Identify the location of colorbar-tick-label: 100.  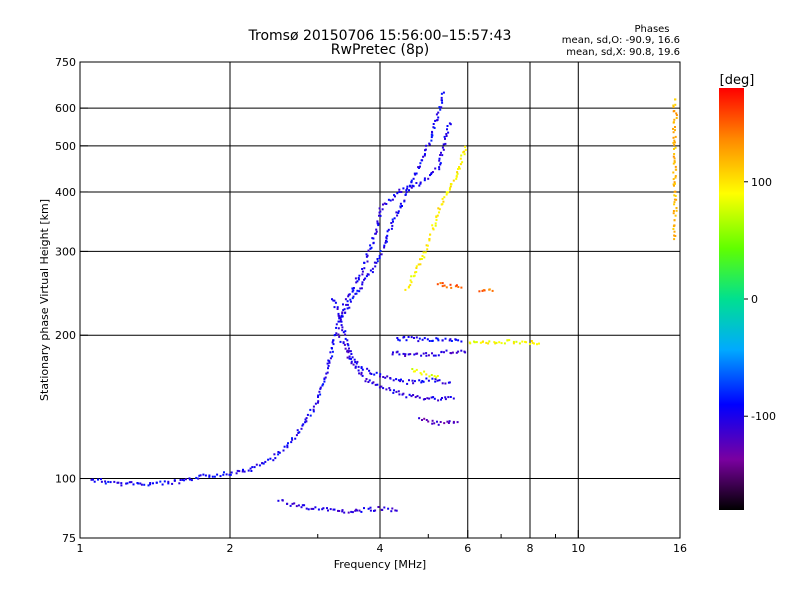
(761, 182).